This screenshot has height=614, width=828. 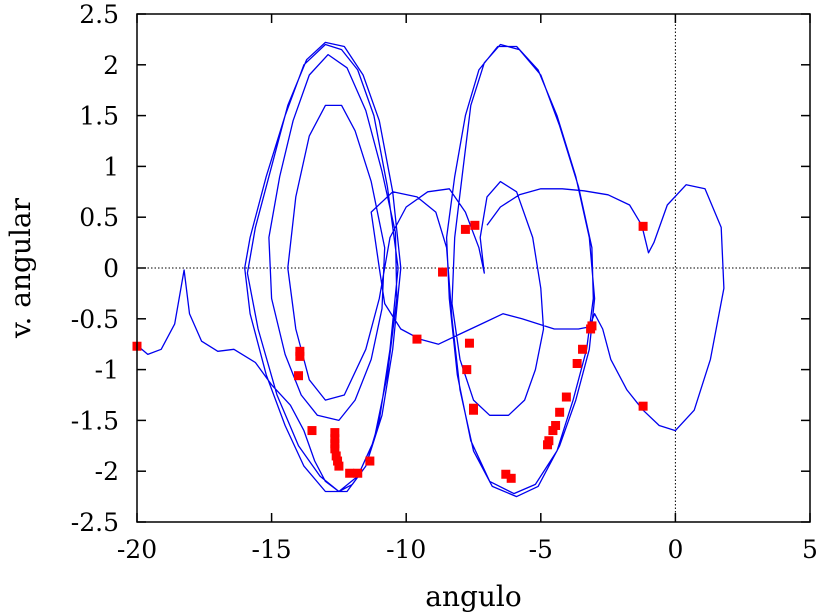 What do you see at coordinates (107, 370) in the screenshot?
I see `y-tick-label: -1` at bounding box center [107, 370].